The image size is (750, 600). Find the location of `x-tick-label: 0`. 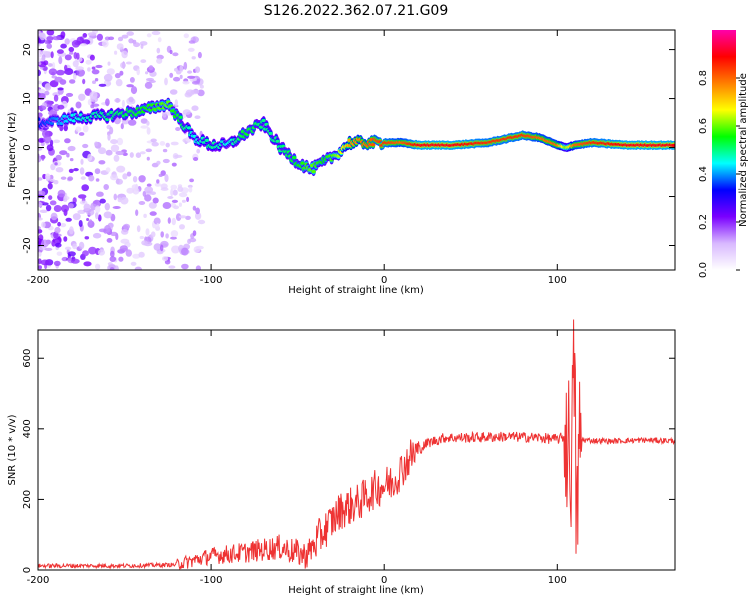

x-tick-label: 0 is located at coordinates (384, 280).